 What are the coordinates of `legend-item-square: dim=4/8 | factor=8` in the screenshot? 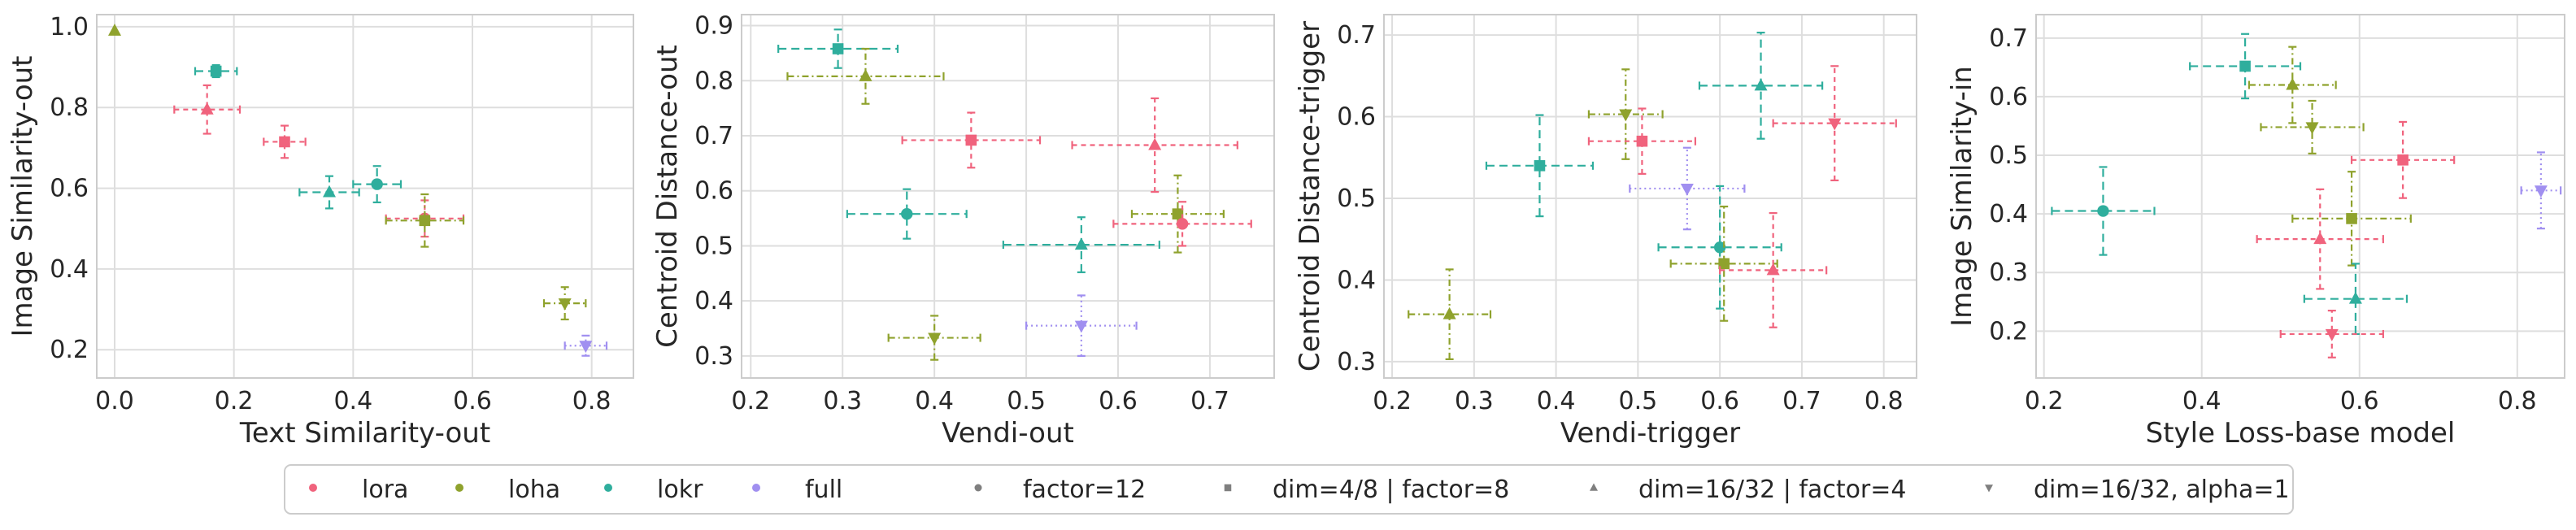 It's located at (1366, 490).